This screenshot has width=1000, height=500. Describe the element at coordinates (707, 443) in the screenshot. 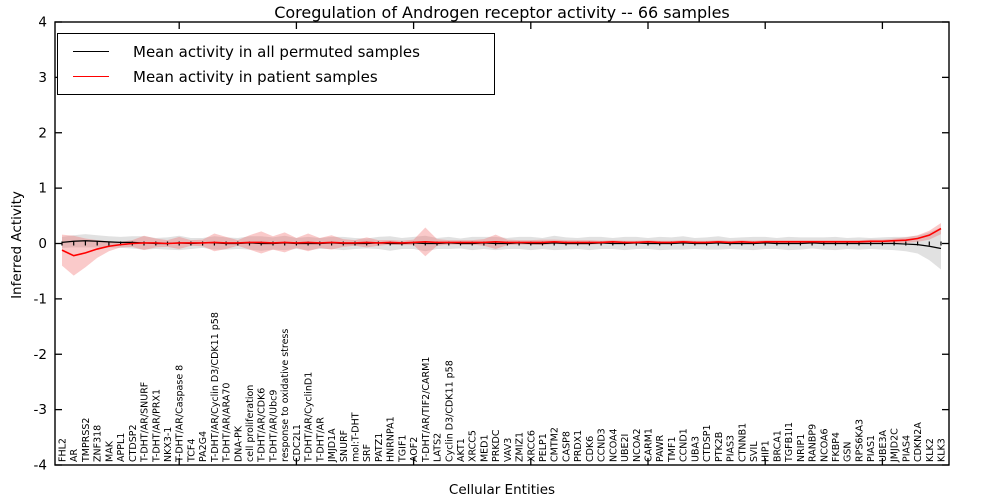

I see `x-category-label: CTDSP1` at that location.